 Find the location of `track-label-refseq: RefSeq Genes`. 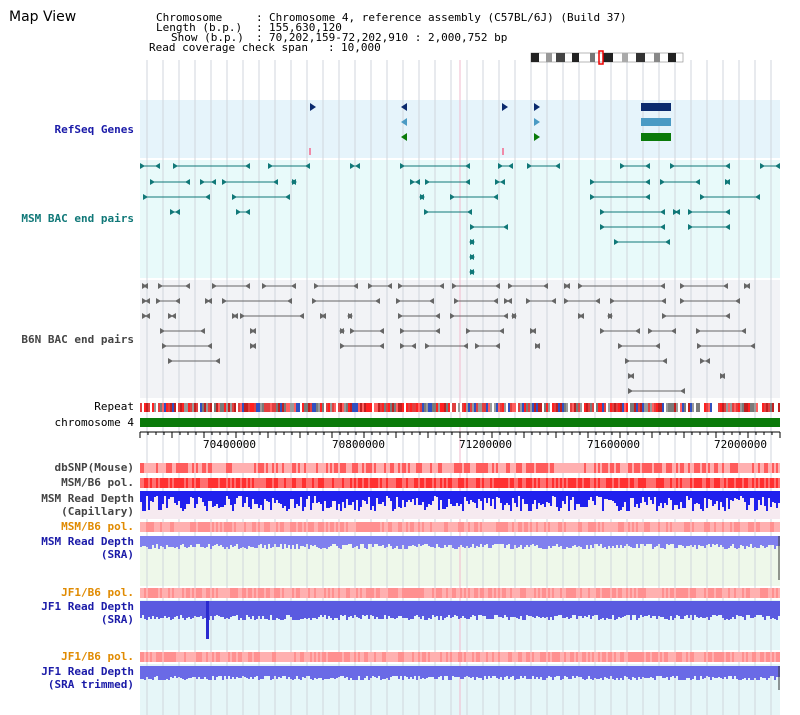

track-label-refseq: RefSeq Genes is located at coordinates (94, 129).